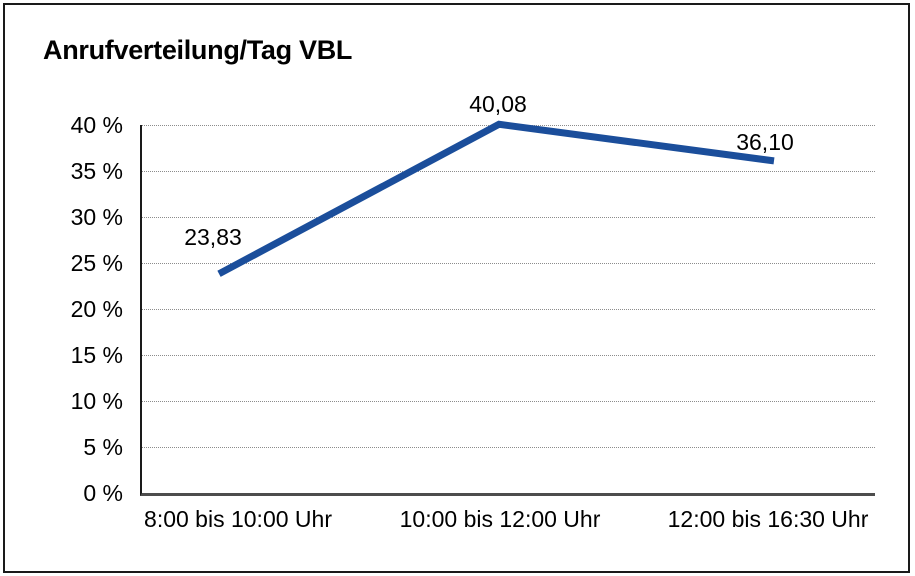  Describe the element at coordinates (96, 125) in the screenshot. I see `y-tick-label: 40 %` at that location.